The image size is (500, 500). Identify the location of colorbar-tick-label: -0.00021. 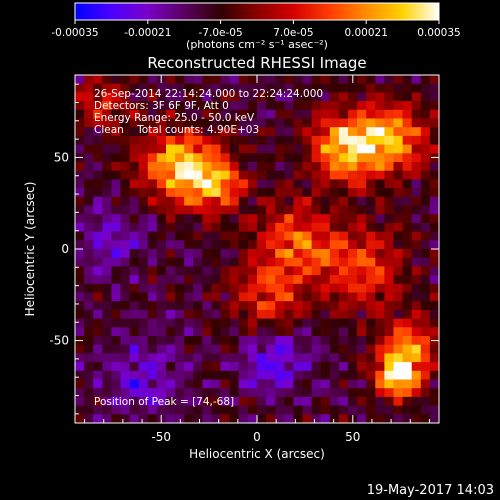
(147, 33).